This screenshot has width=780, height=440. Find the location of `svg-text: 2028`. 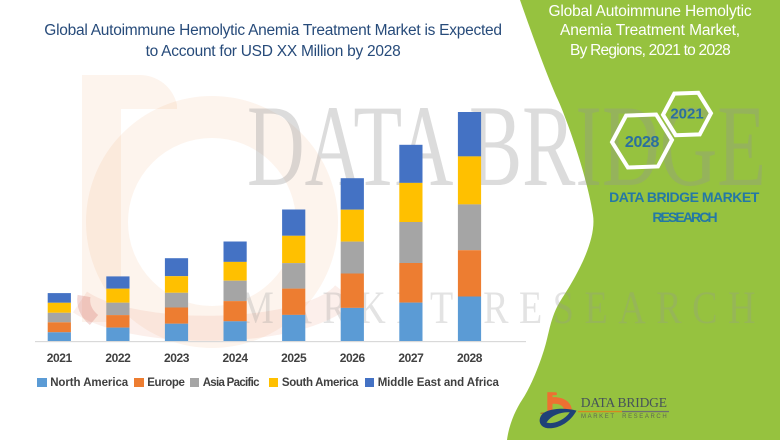

svg-text: 2028 is located at coordinates (642, 142).